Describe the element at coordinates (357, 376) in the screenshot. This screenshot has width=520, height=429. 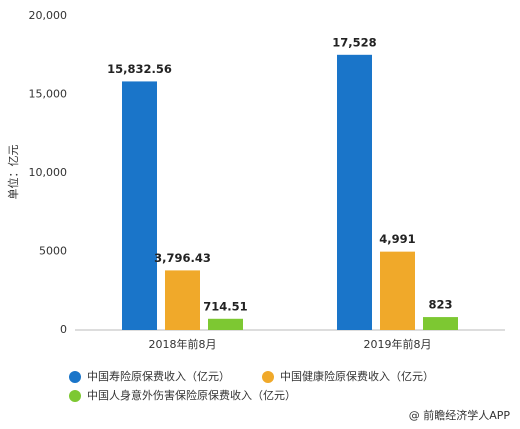
I see `legend-label: 中国健康险原保费收入（亿元）` at that location.